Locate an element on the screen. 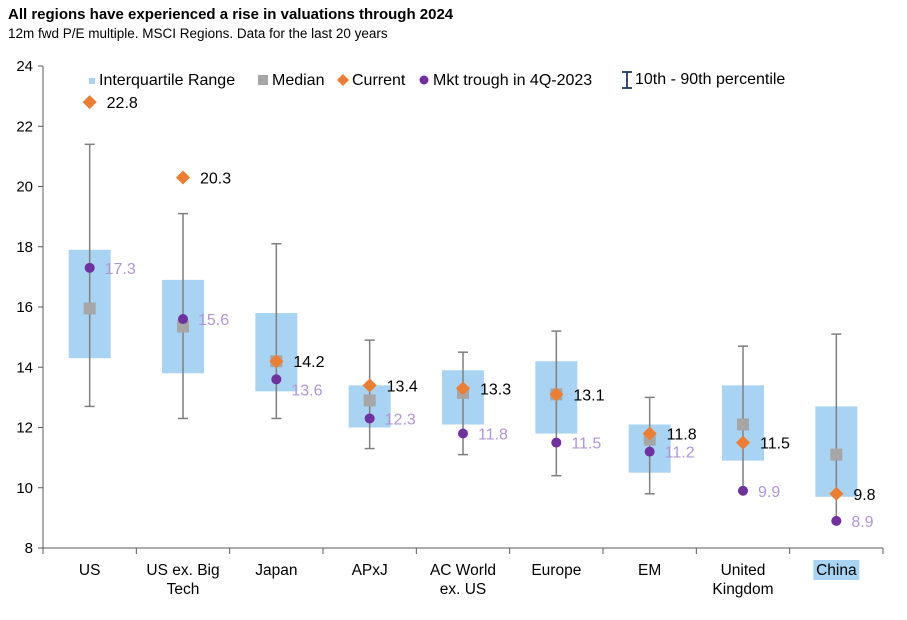  x-category-label: AC World is located at coordinates (463, 570).